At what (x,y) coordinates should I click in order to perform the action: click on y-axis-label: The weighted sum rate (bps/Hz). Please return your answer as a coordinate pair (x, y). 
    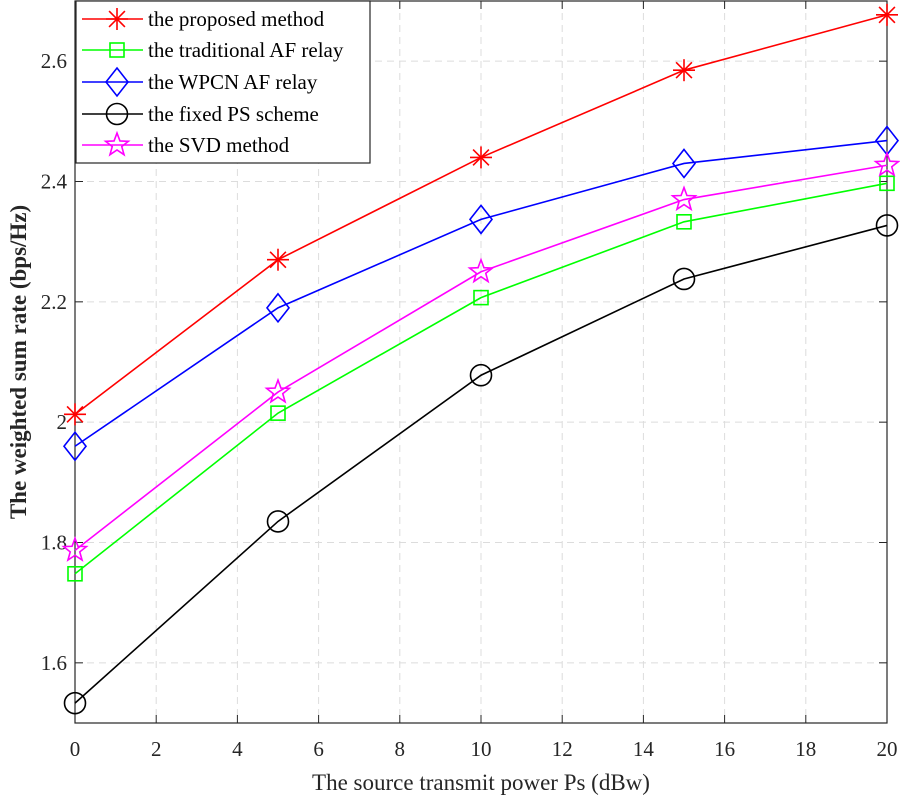
    Looking at the image, I should click on (18, 362).